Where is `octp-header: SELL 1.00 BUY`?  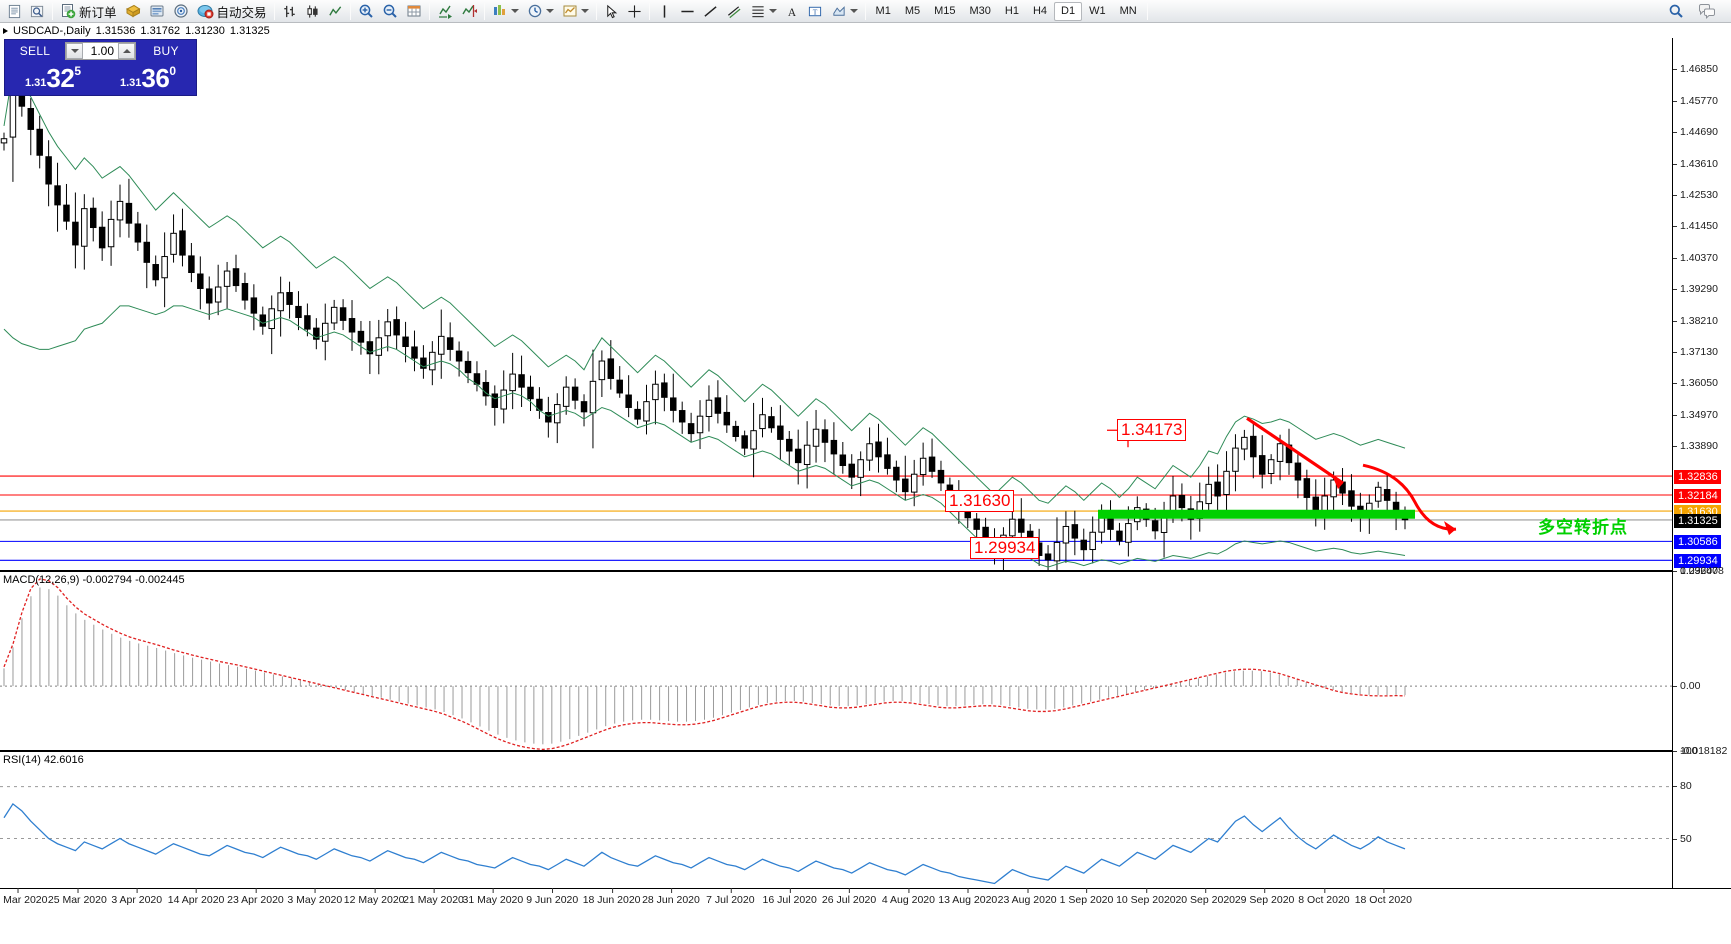
octp-header: SELL 1.00 BUY is located at coordinates (100, 51).